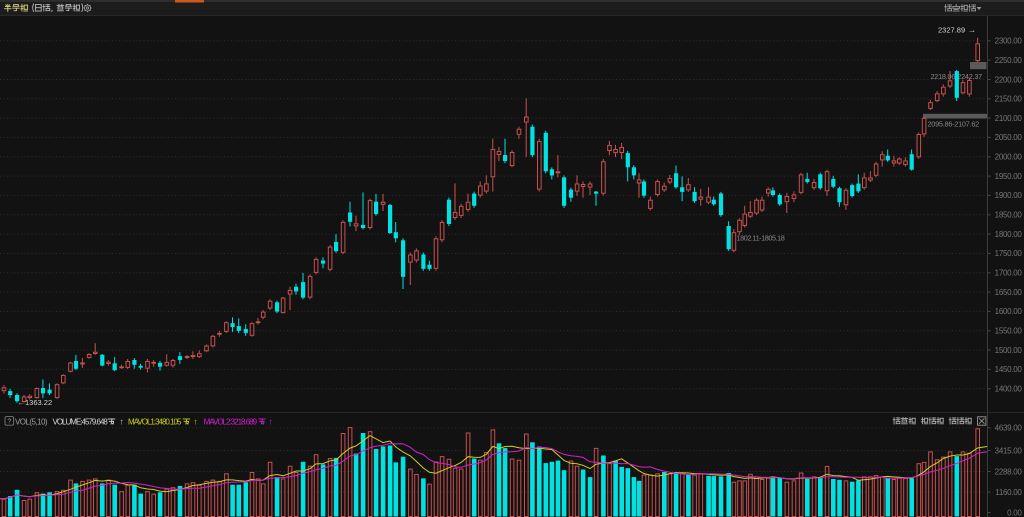  Describe the element at coordinates (35, 402) in the screenshot. I see `svg-text: ←1363.22` at that location.